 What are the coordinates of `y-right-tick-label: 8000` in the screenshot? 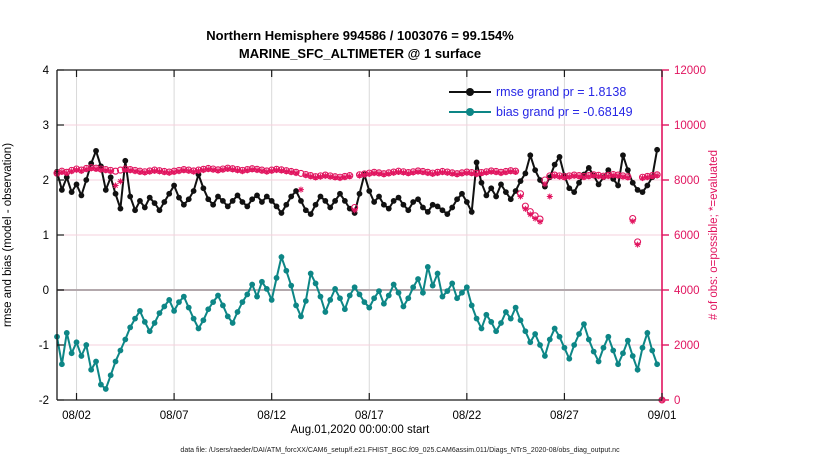 It's located at (687, 181).